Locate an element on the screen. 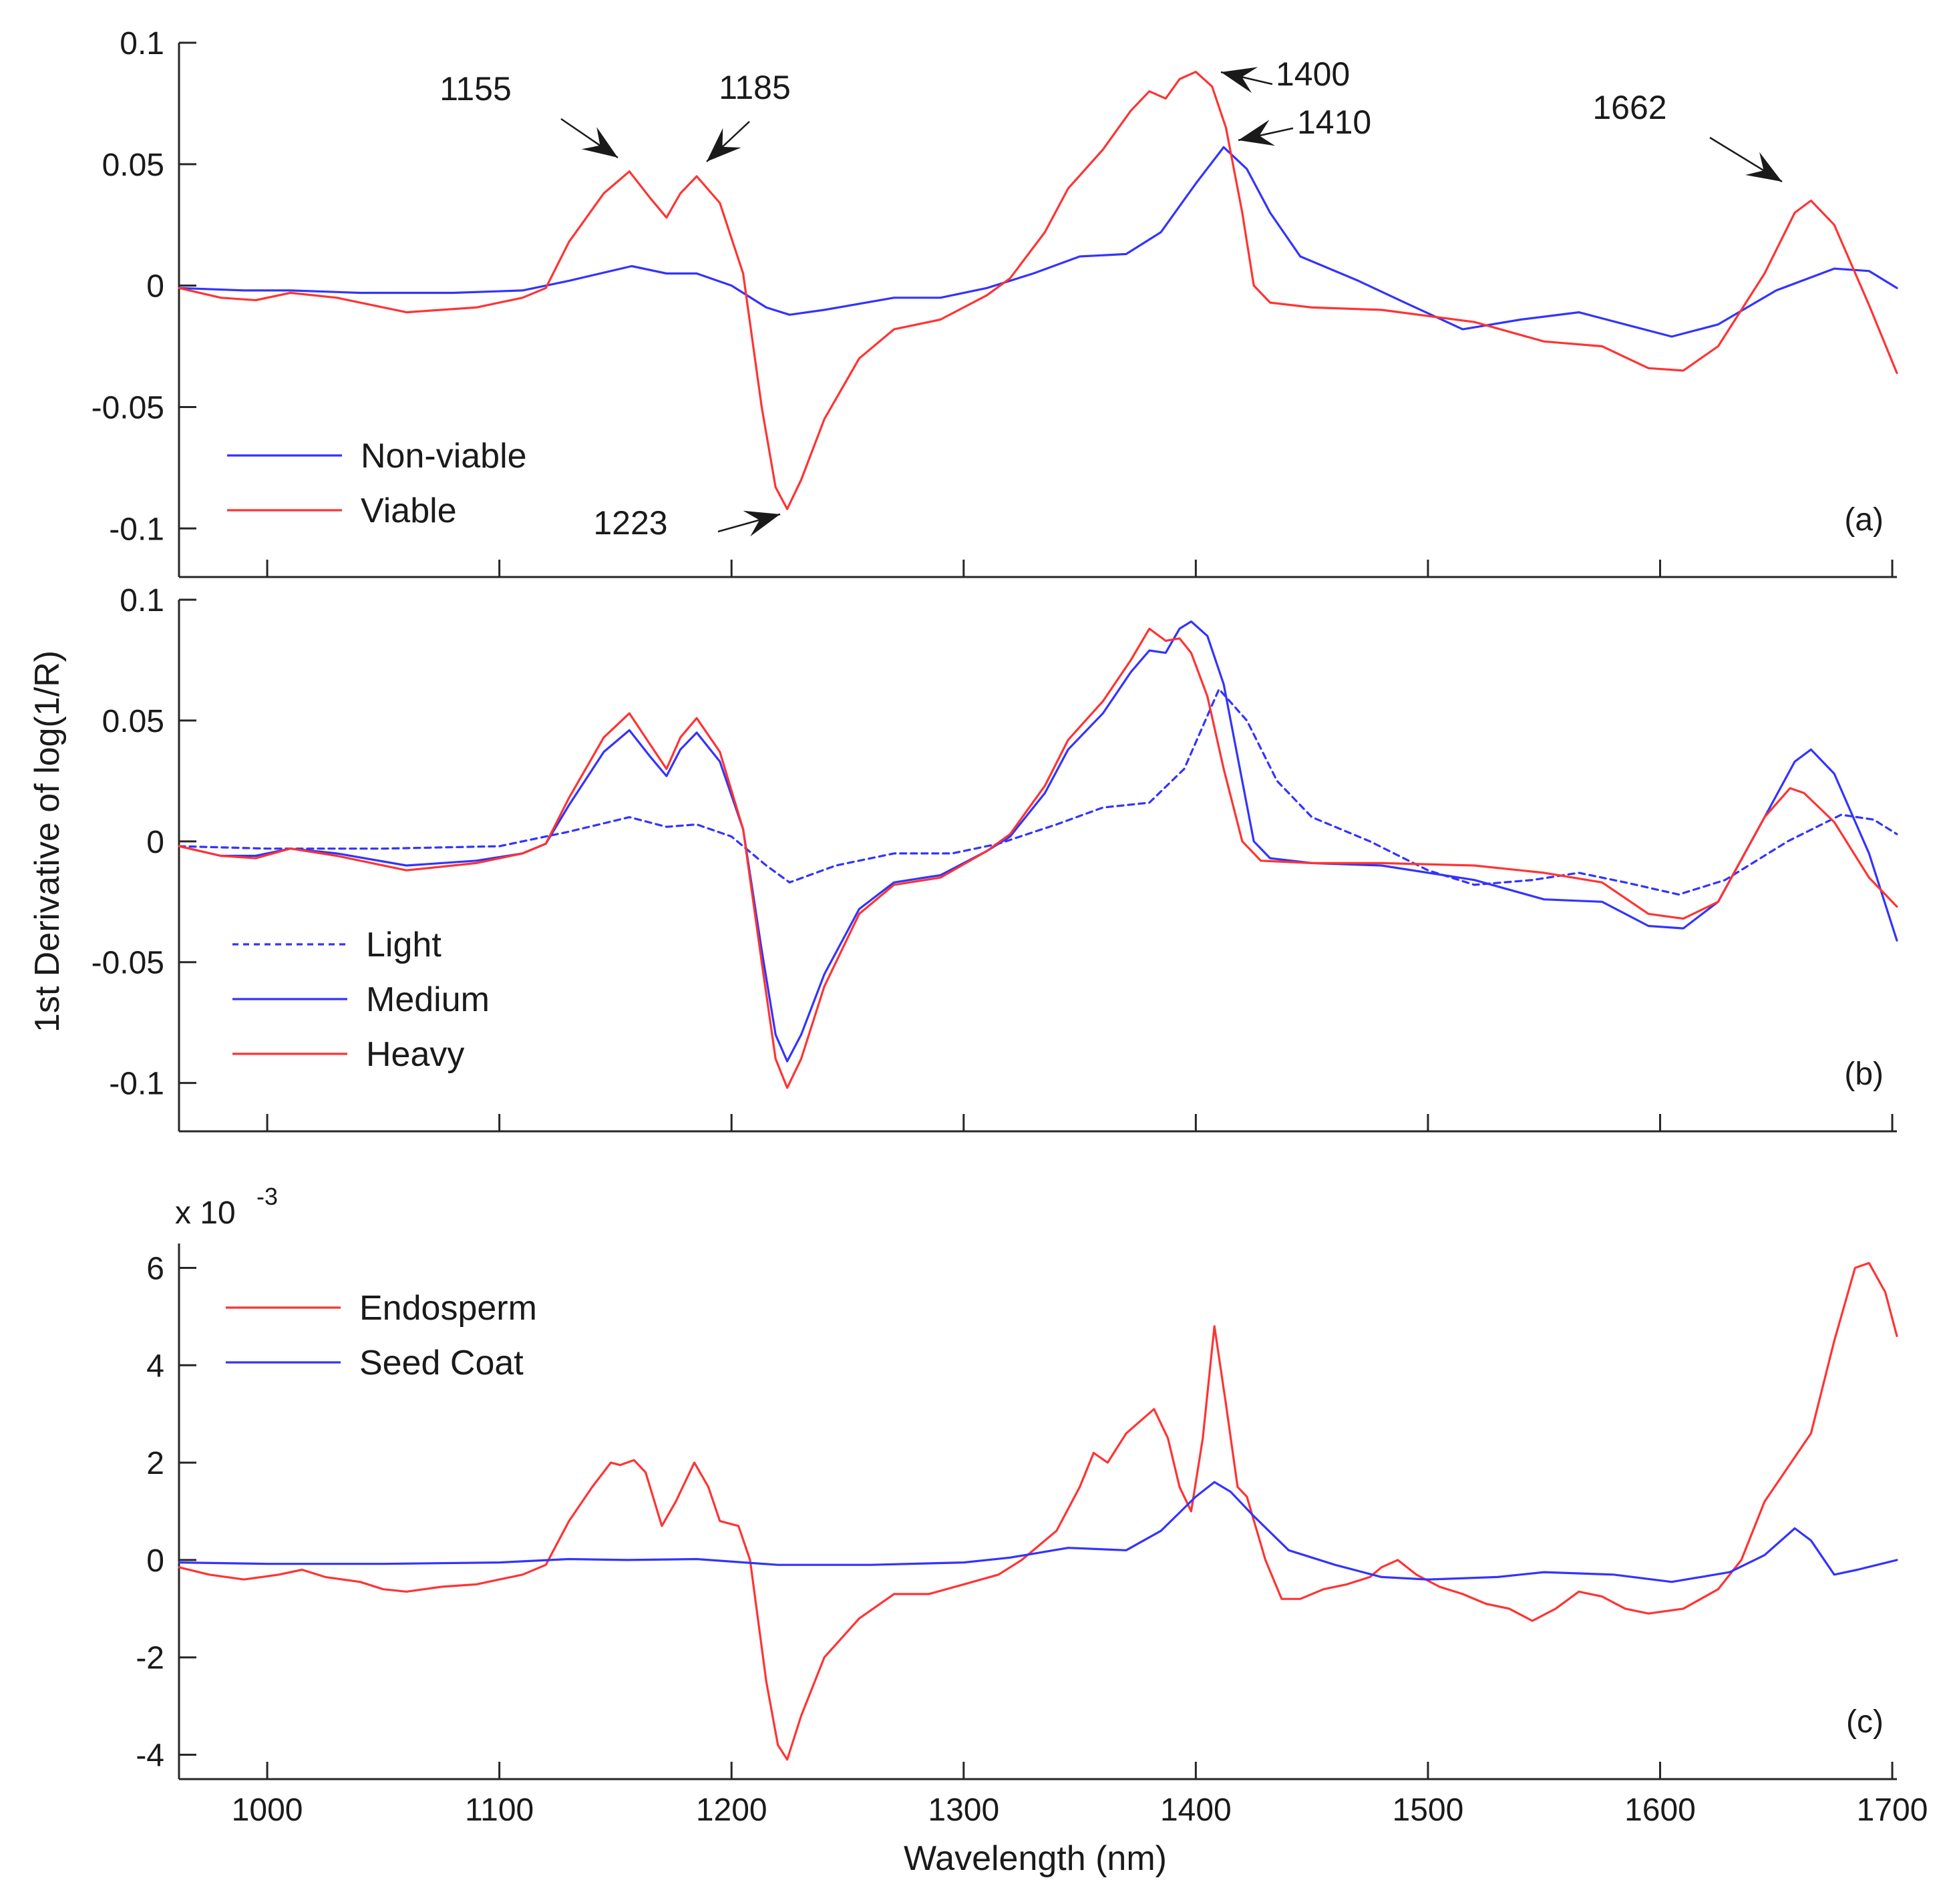 Image resolution: width=1955 pixels, height=1904 pixels. annotation: 1223 is located at coordinates (687, 523).